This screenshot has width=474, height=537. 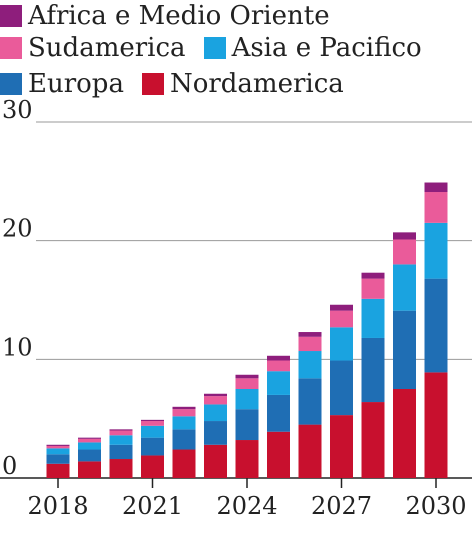 I want to click on legend-item: Nordamerica, so click(x=242, y=84).